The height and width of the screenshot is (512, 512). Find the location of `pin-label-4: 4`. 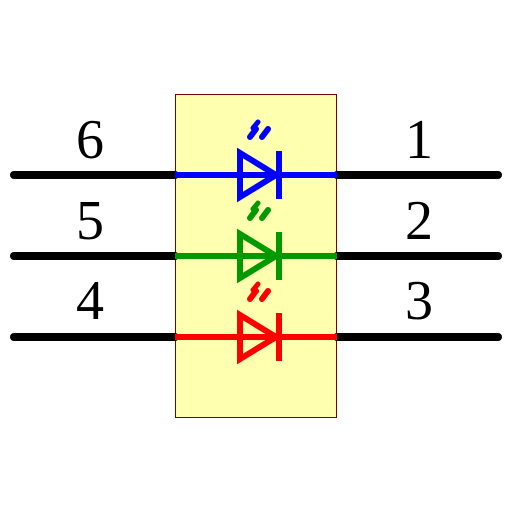

pin-label-4: 4 is located at coordinates (90, 301).